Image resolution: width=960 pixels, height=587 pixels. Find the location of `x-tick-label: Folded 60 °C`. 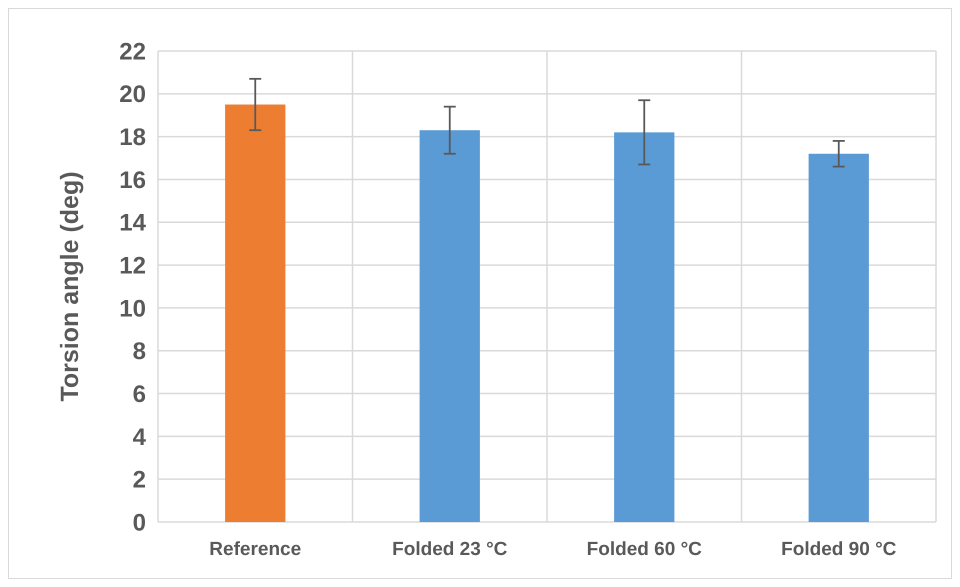

x-tick-label: Folded 60 °C is located at coordinates (644, 549).